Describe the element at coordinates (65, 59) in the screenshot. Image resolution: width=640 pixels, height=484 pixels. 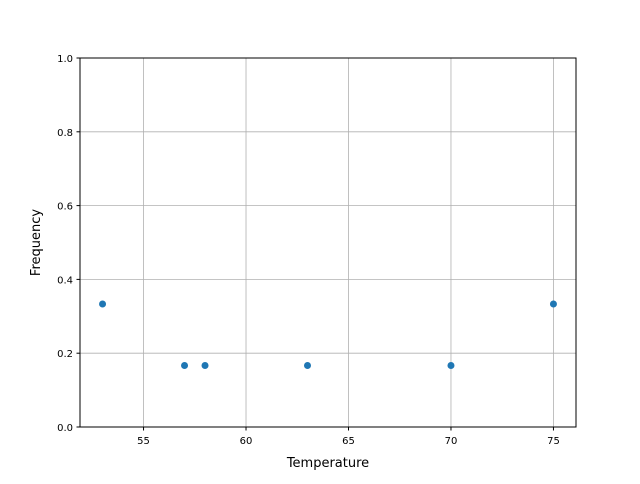
I see `y-tick-label: 1.0` at that location.